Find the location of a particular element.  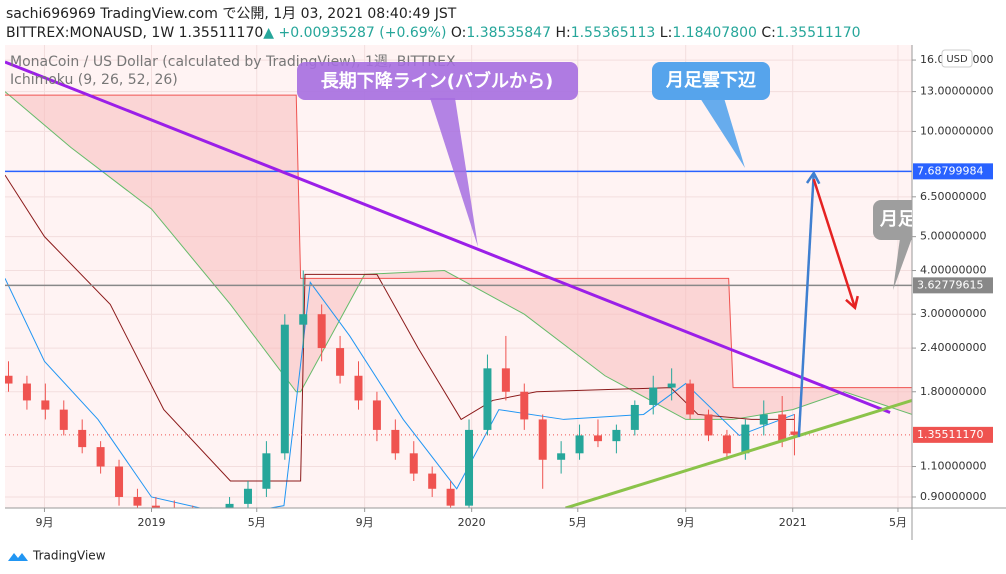

price-label: 7.68799984 is located at coordinates (950, 170).